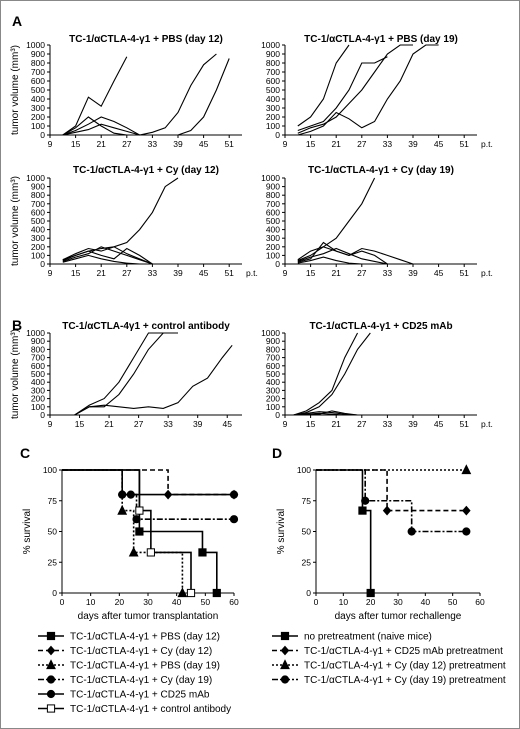  Describe the element at coordinates (15, 221) in the screenshot. I see `y-axis-label: tumor volume (mm³)` at that location.